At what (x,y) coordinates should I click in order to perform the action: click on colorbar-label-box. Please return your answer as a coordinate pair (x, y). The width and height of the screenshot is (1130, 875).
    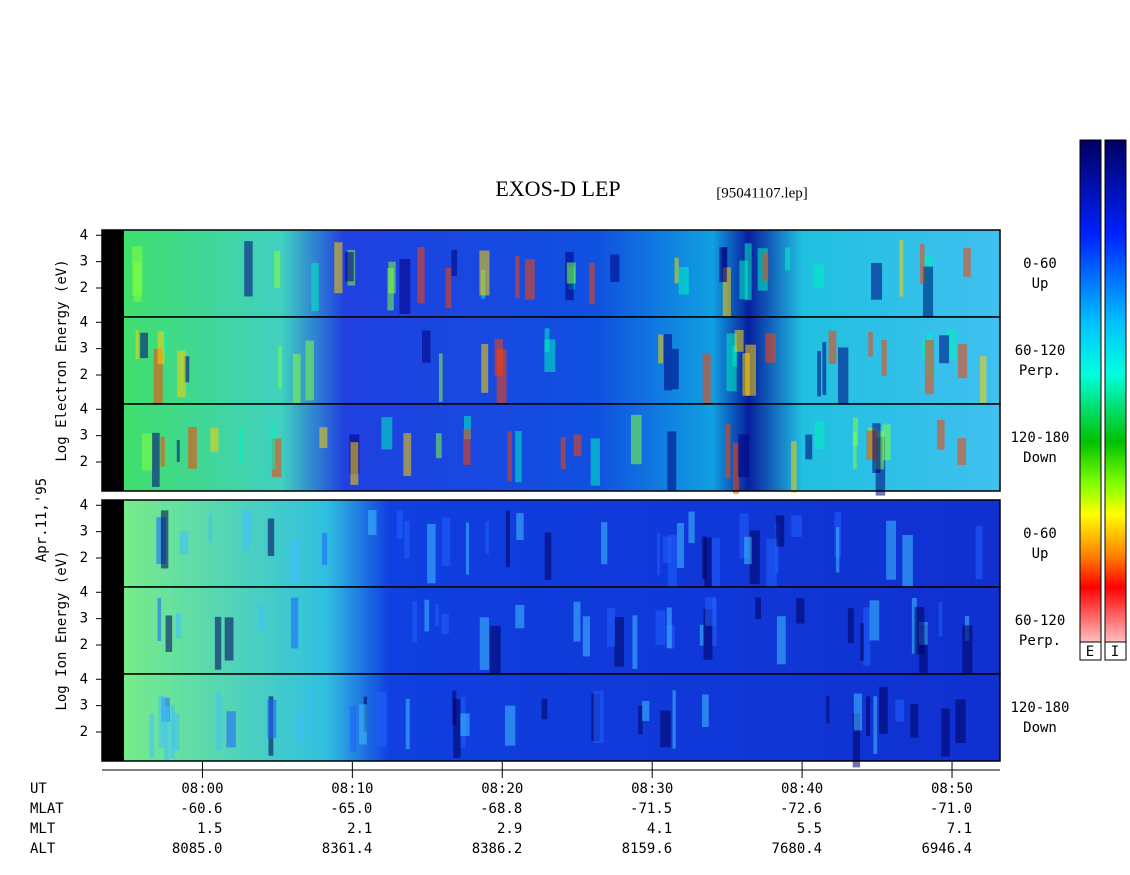
    Looking at the image, I should click on (1090, 651).